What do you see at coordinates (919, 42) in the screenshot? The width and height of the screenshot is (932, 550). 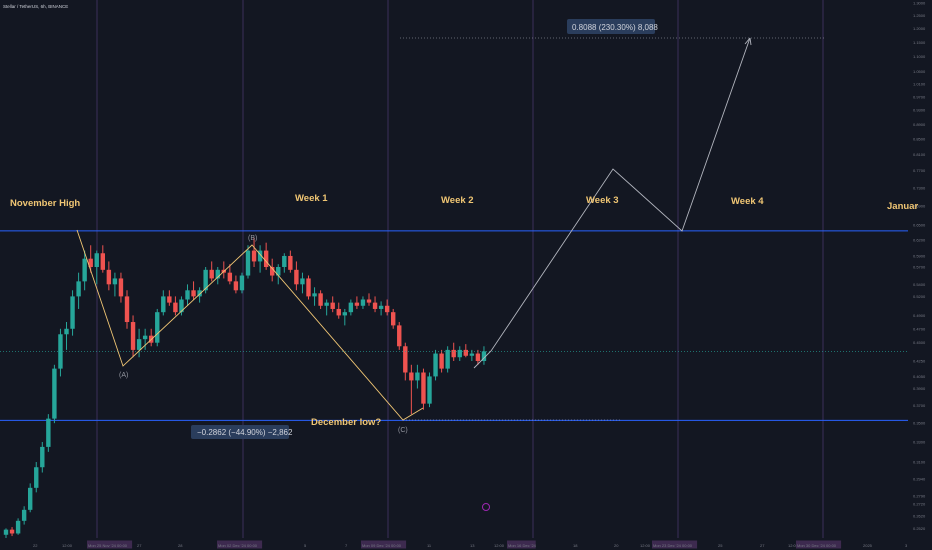 I see `price-tick-label: 1.1500` at bounding box center [919, 42].